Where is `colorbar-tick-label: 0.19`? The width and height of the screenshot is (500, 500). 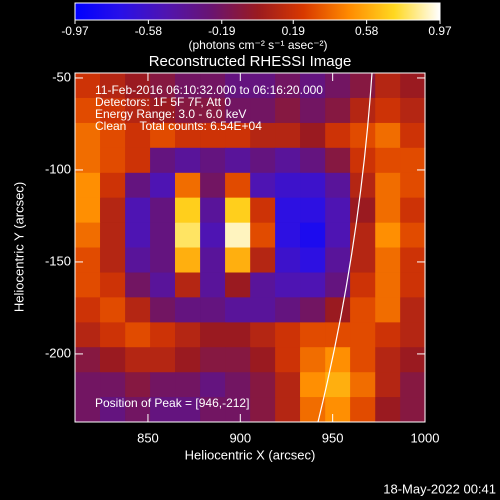 colorbar-tick-label: 0.19 is located at coordinates (294, 31).